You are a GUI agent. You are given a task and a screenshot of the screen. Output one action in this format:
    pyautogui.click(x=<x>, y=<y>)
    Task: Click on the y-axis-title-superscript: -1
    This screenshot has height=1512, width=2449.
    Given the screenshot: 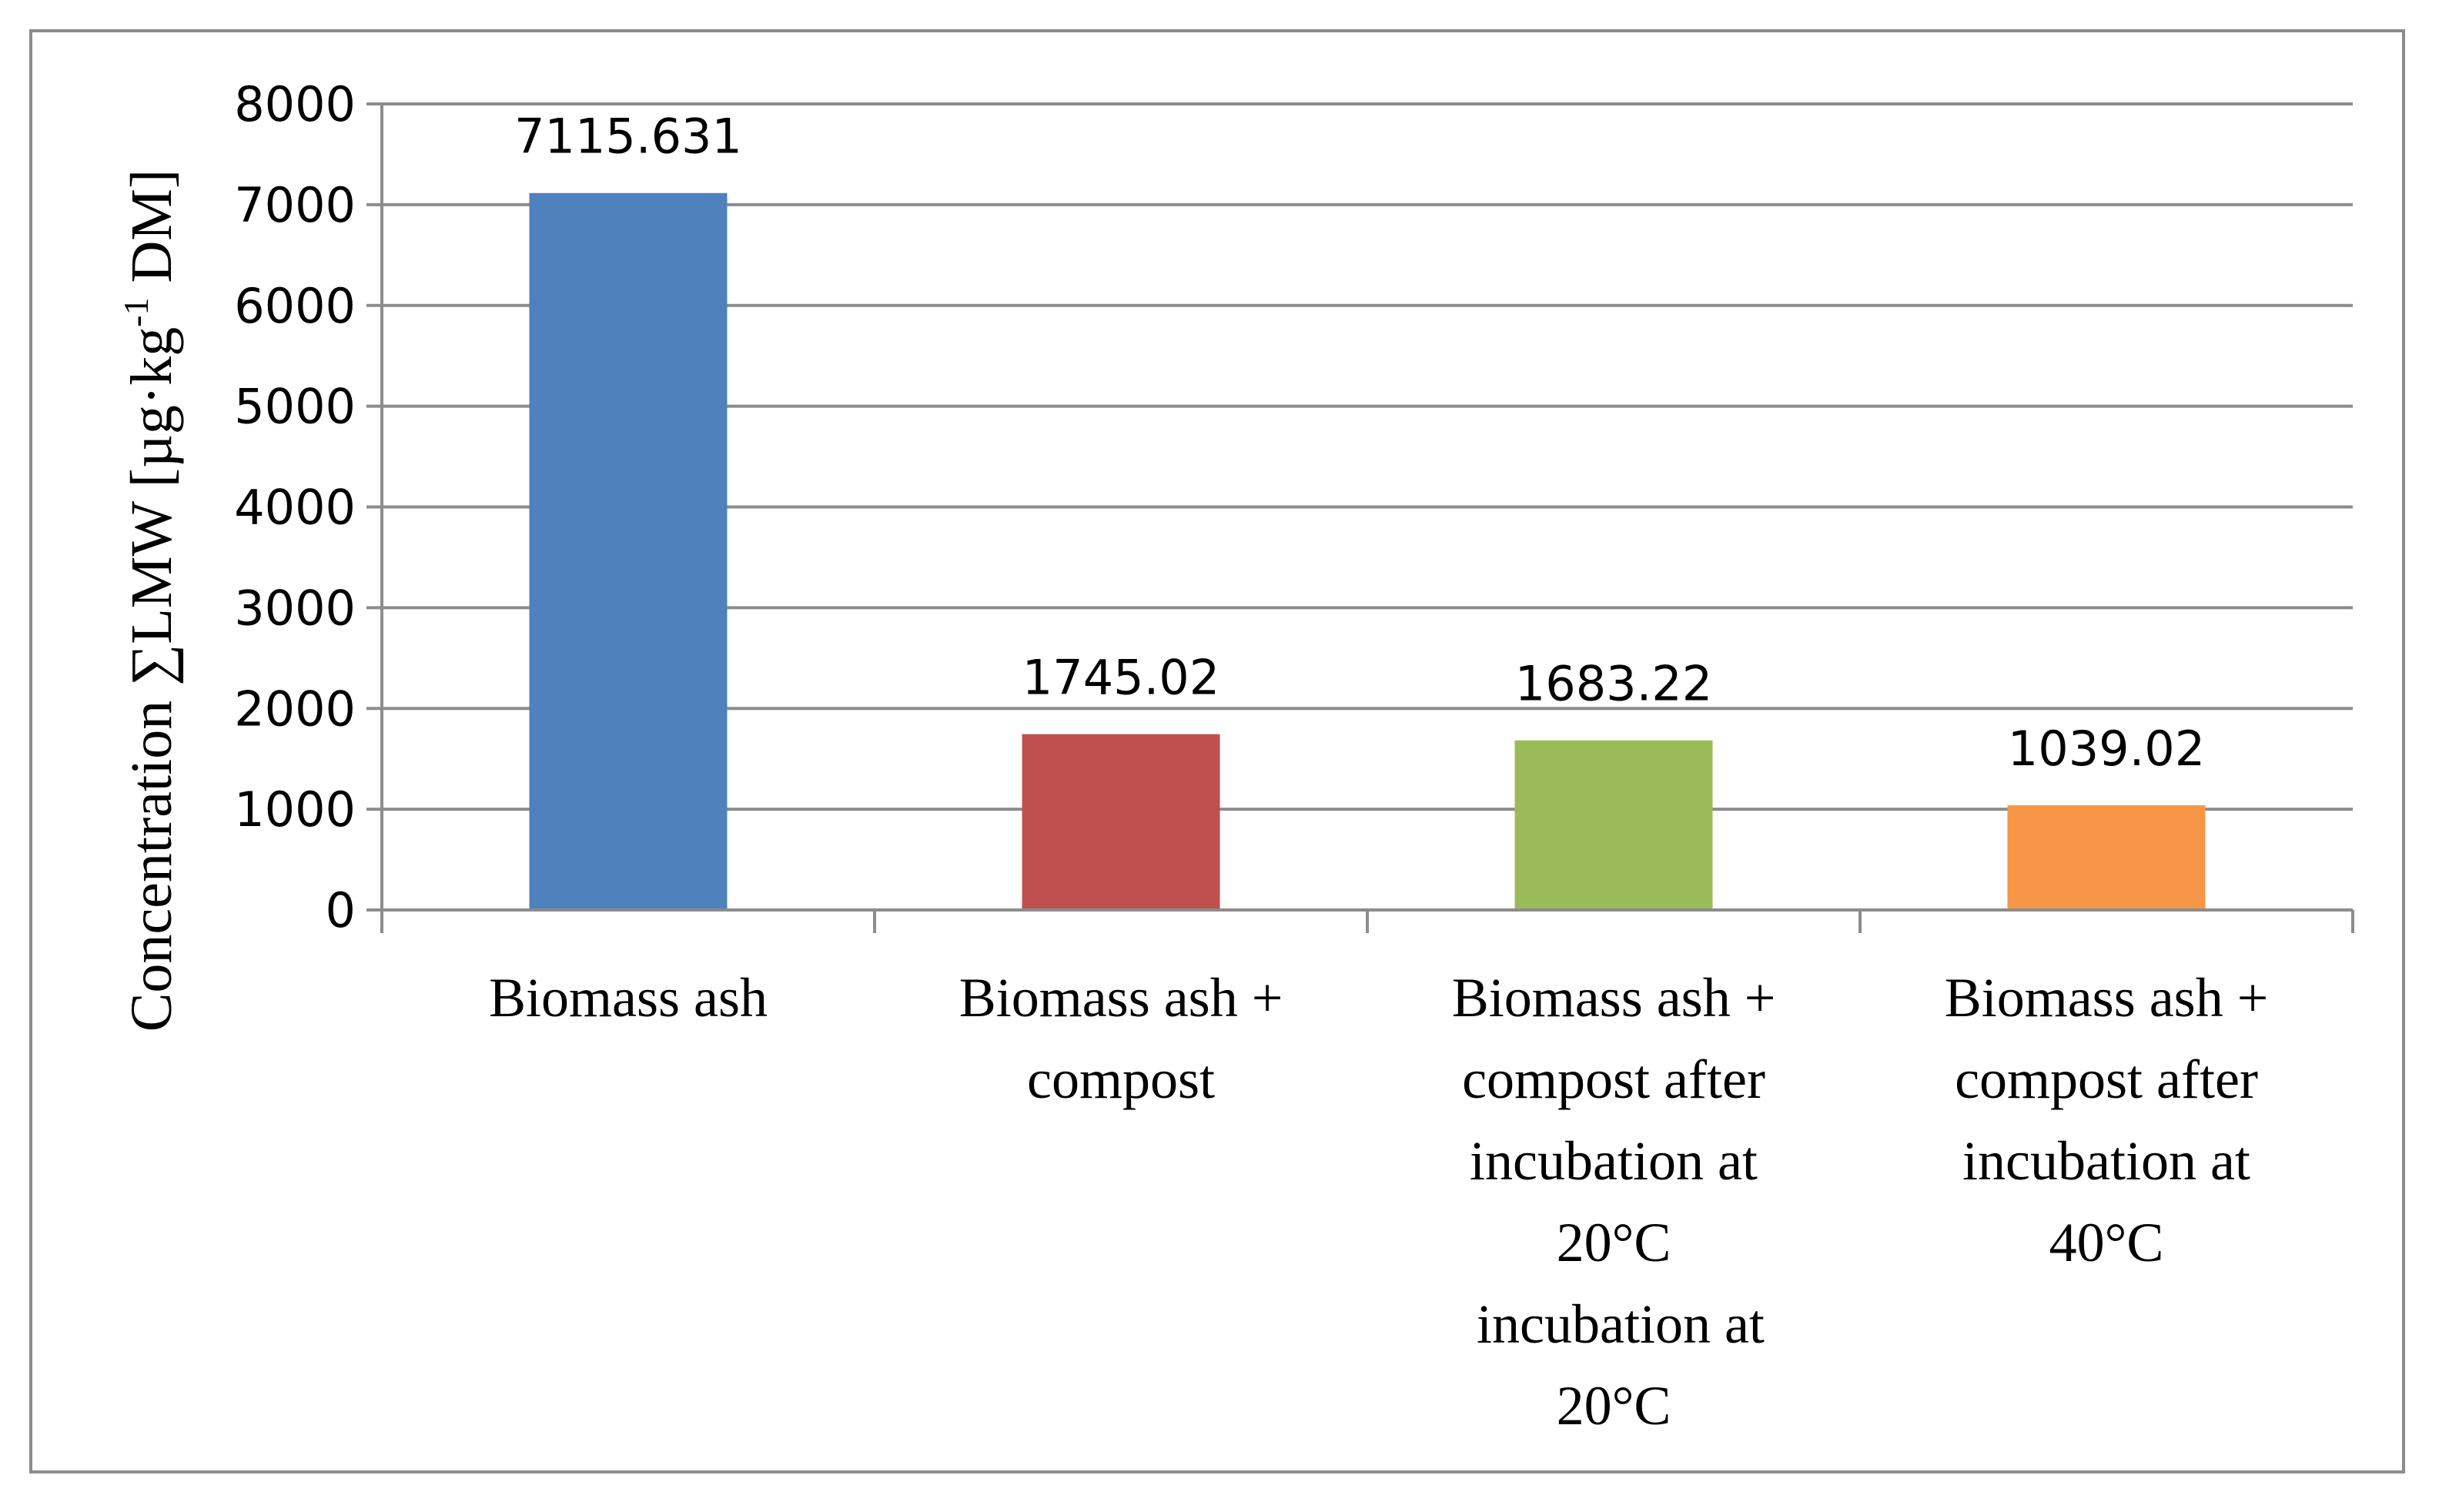 What is the action you would take?
    pyautogui.click(x=136, y=311)
    